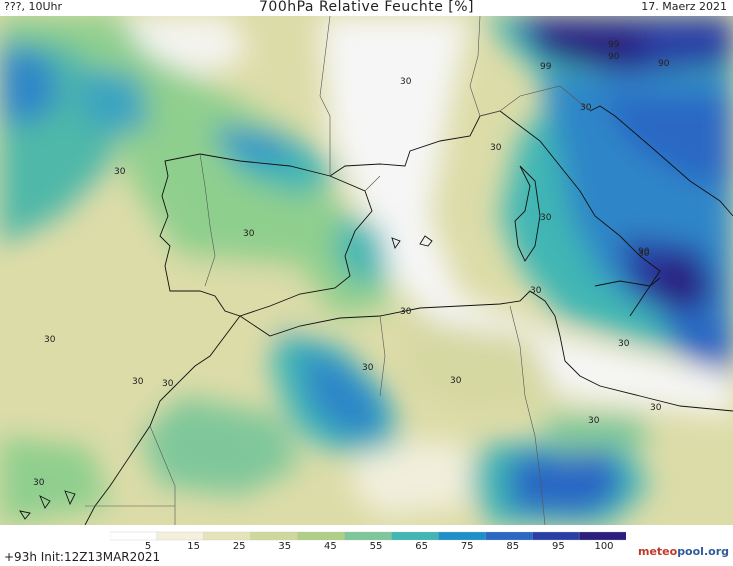 The width and height of the screenshot is (733, 566). I want to click on colorbar-tick-label: 100, so click(604, 546).